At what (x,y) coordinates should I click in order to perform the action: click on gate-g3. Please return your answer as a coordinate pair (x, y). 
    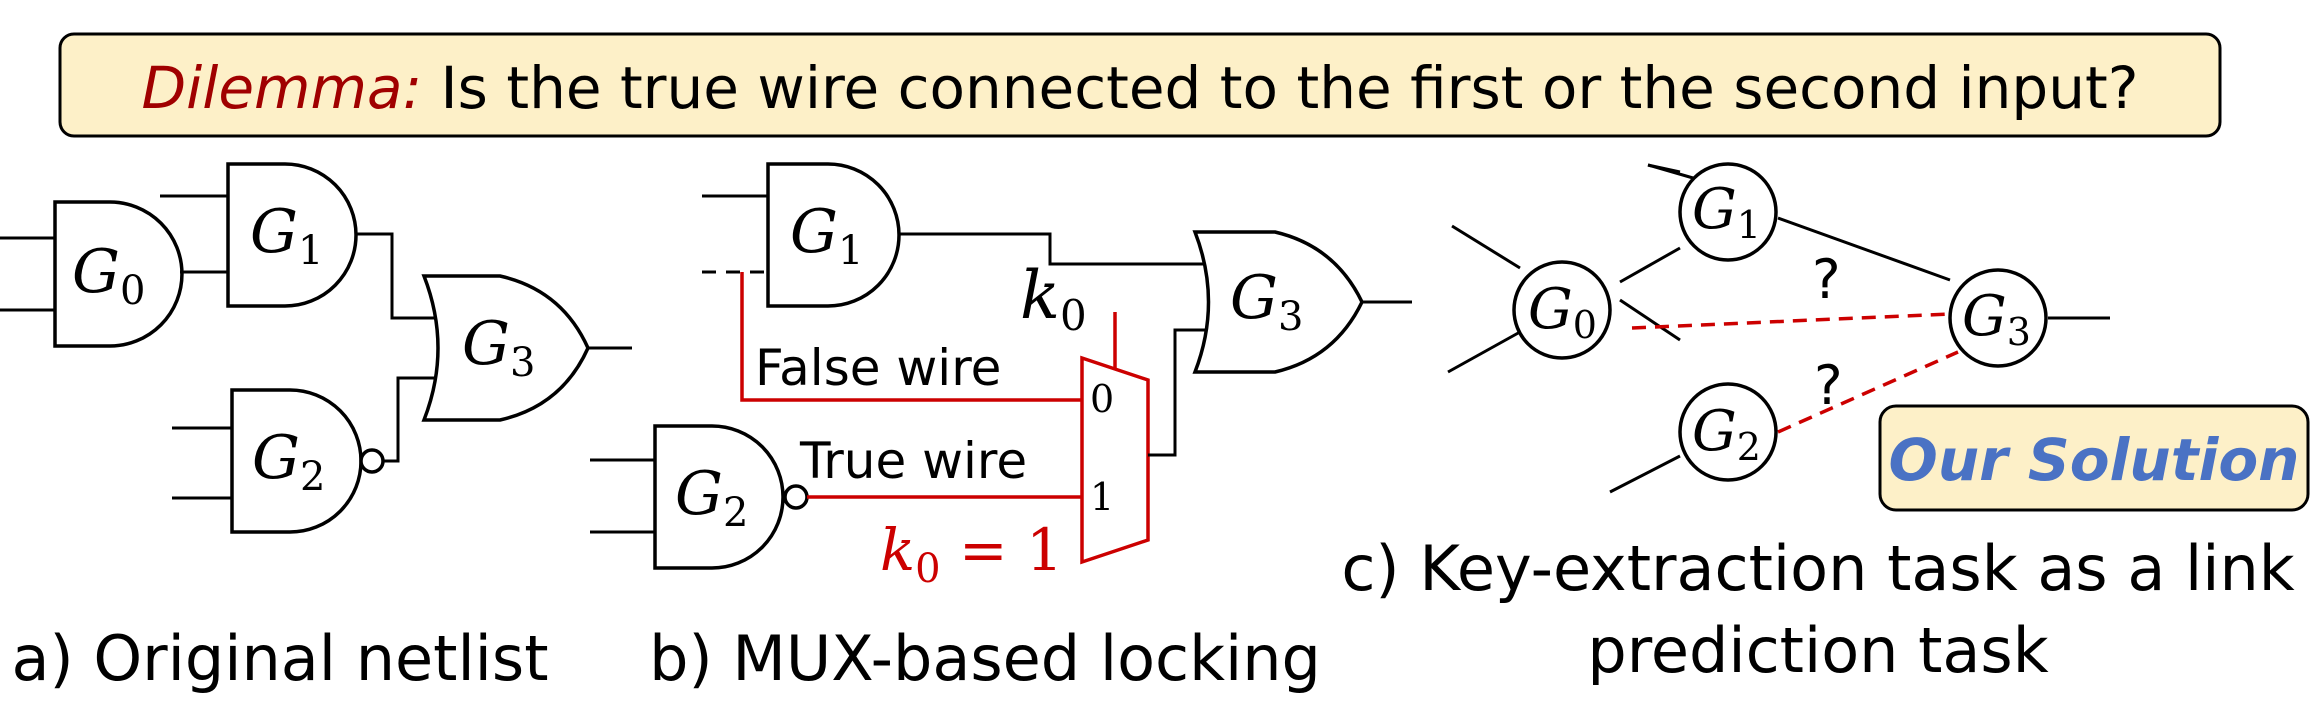
    Looking at the image, I should click on (505, 348).